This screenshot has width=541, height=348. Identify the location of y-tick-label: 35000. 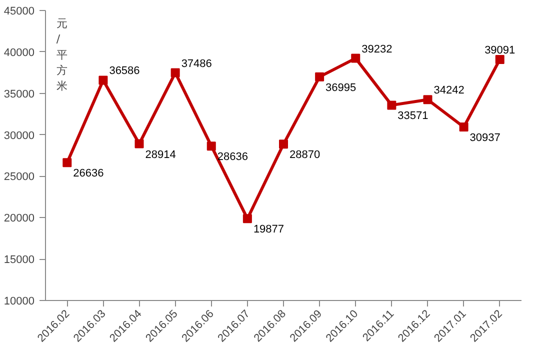
(19, 94).